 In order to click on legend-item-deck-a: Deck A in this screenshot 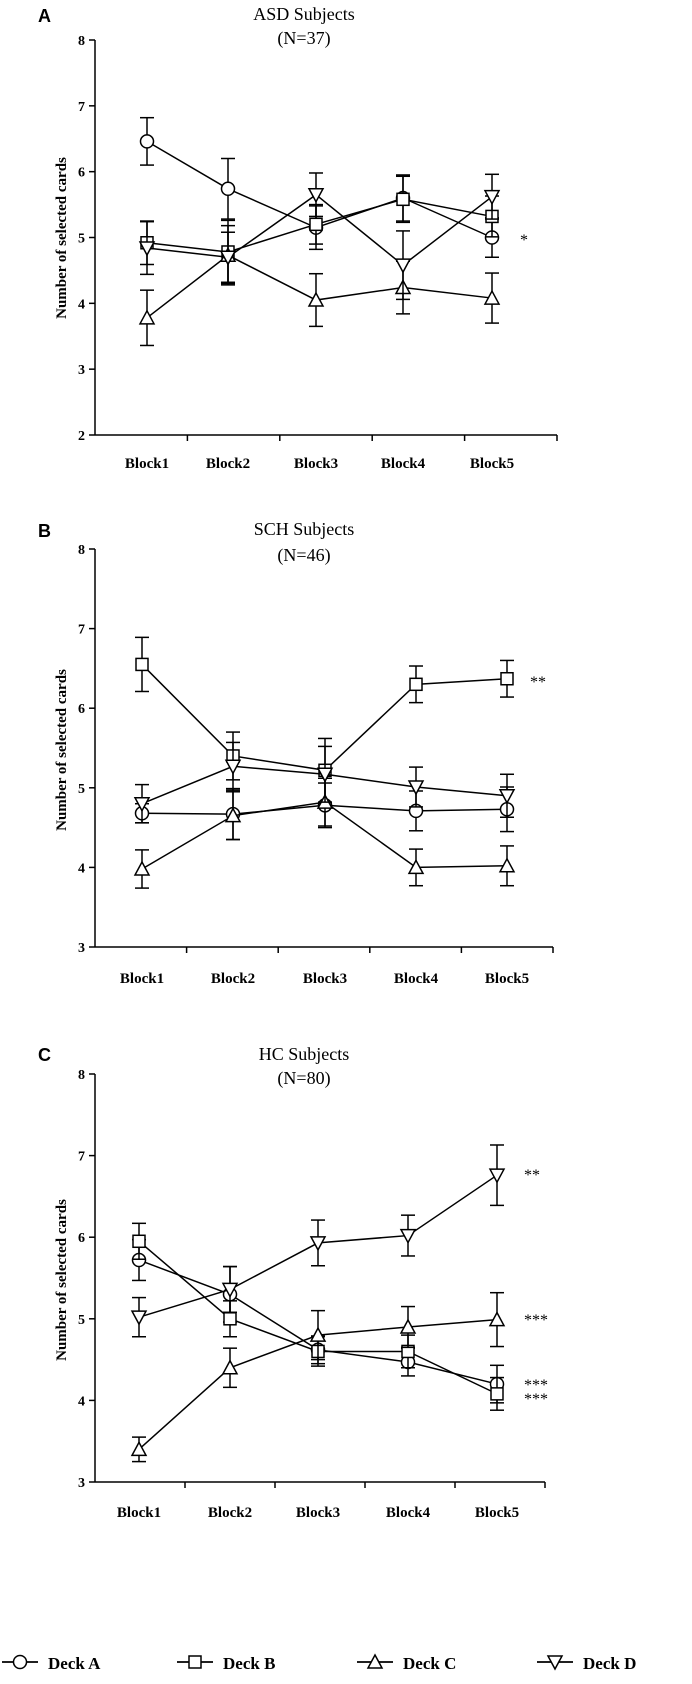, I will do `click(51, 1663)`.